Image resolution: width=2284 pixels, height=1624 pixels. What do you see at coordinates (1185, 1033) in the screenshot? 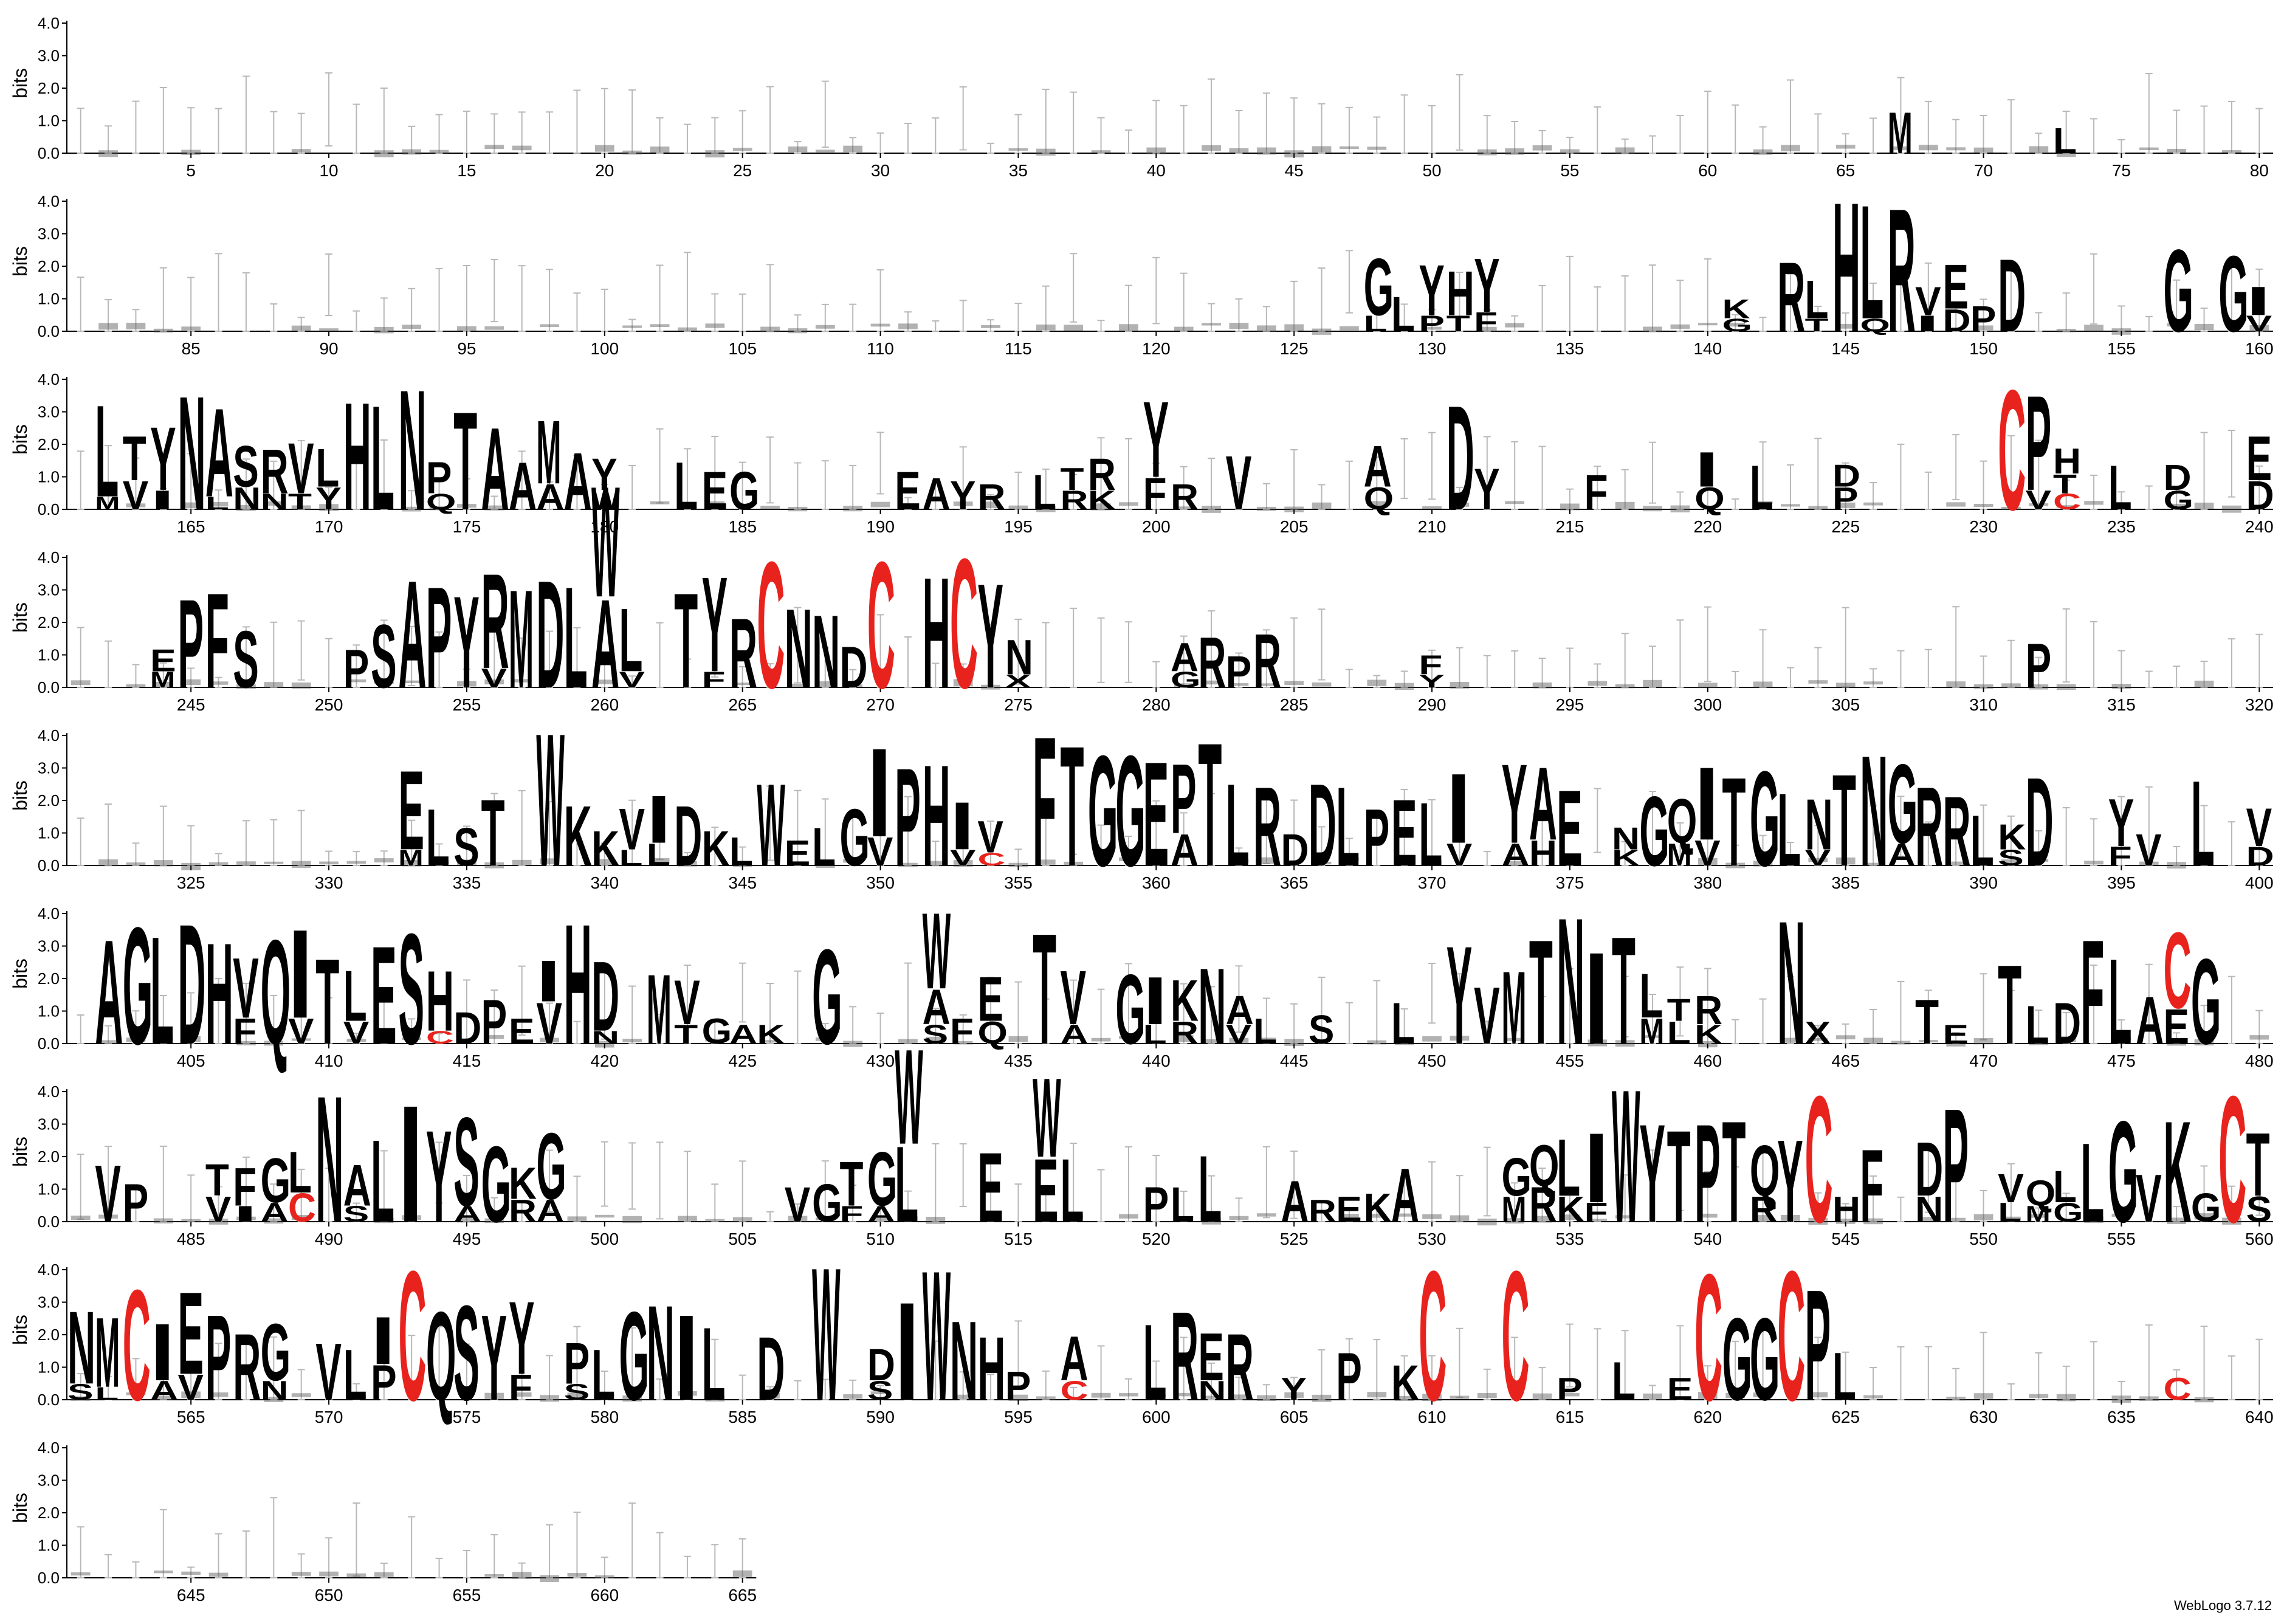
I see `logo-letter-R: R` at bounding box center [1185, 1033].